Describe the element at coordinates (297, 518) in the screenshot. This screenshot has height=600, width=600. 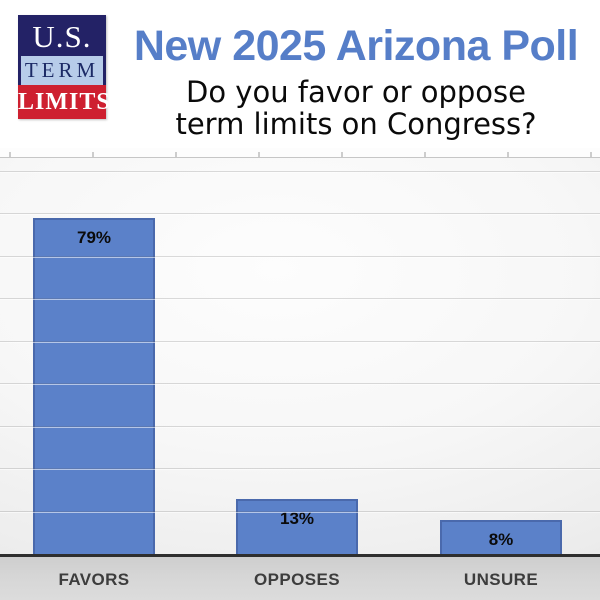
I see `data-label-opposes: 13%` at that location.